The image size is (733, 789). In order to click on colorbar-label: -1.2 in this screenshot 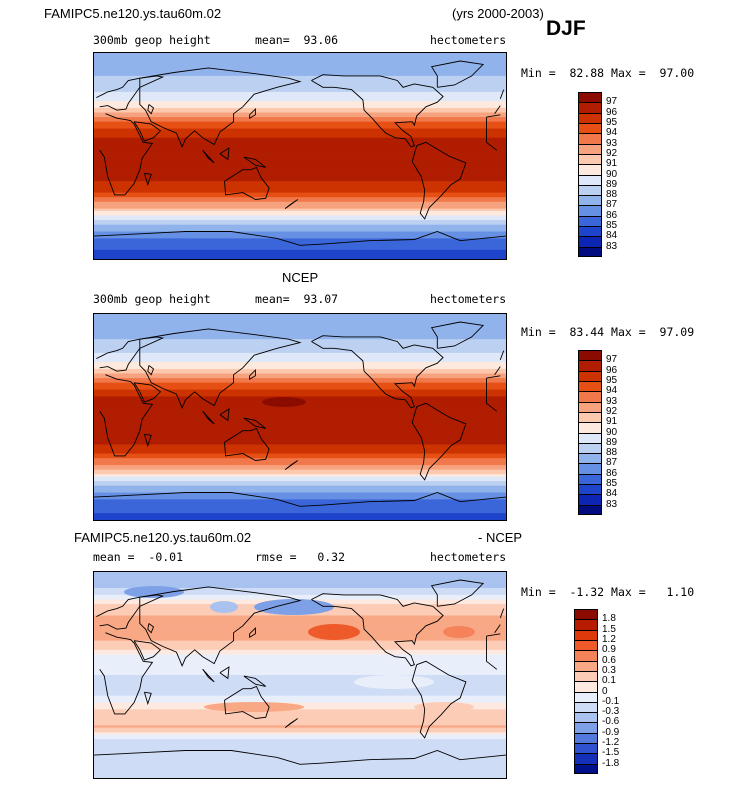, I will do `click(611, 743)`.